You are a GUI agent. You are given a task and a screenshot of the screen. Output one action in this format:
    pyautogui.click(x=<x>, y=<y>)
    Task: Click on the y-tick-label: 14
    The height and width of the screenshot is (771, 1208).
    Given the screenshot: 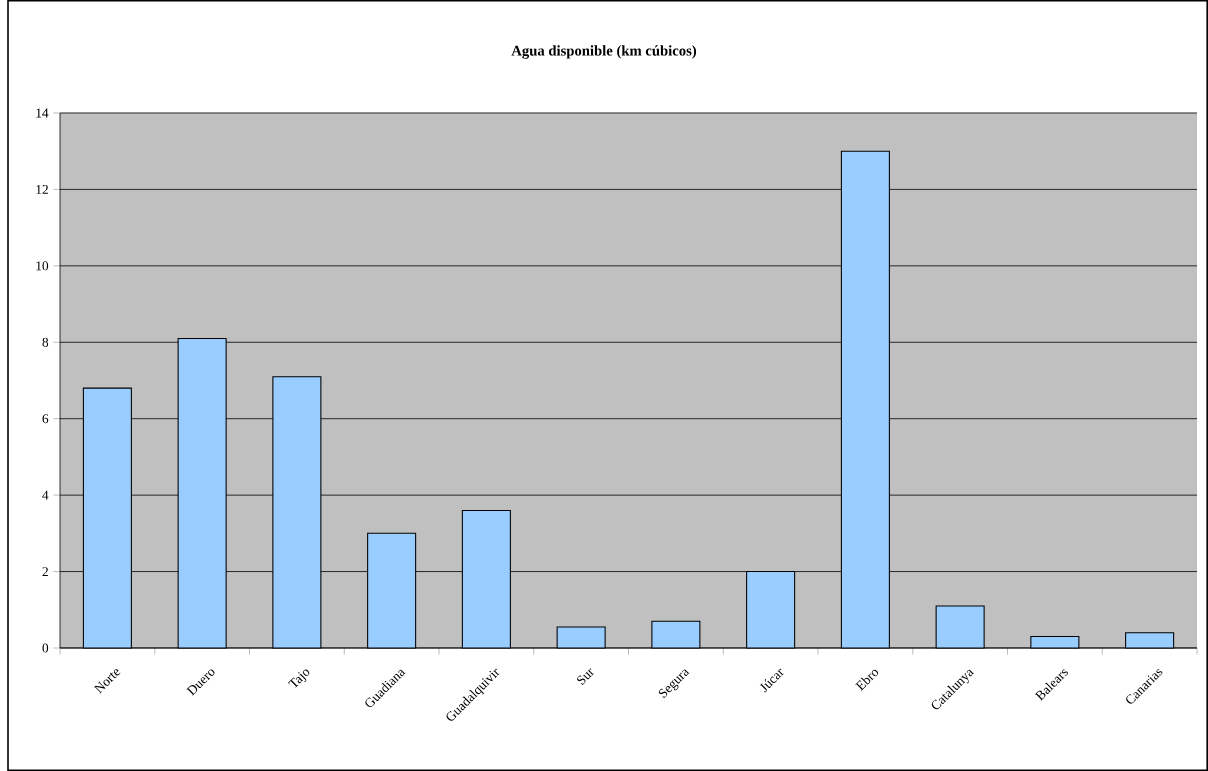 What is the action you would take?
    pyautogui.click(x=42, y=113)
    